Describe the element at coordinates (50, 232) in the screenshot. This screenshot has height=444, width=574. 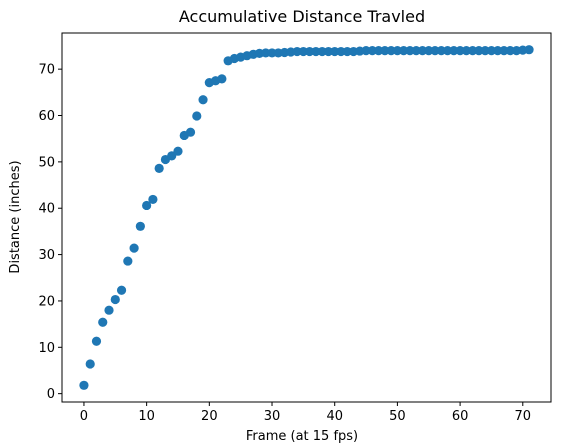
I see `y-axis: 0 10 20 30 40 50 60 70` at that location.